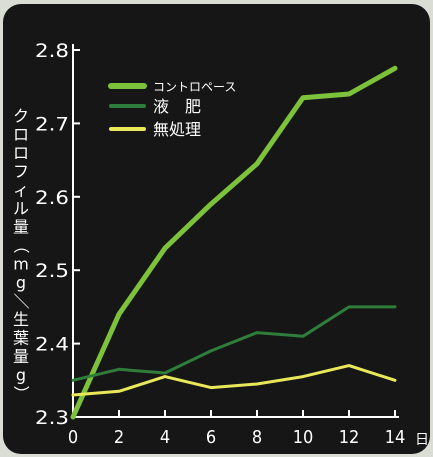  What do you see at coordinates (21, 319) in the screenshot?
I see `y-axis-label-char: 生` at bounding box center [21, 319].